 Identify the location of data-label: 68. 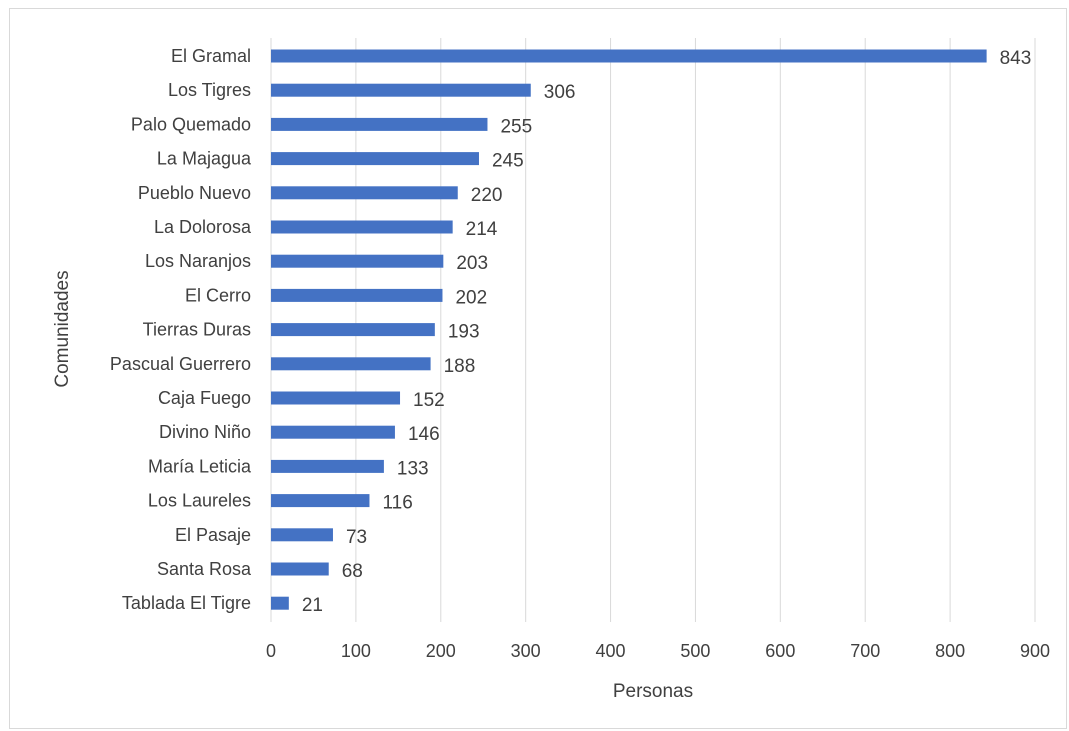
(352, 571).